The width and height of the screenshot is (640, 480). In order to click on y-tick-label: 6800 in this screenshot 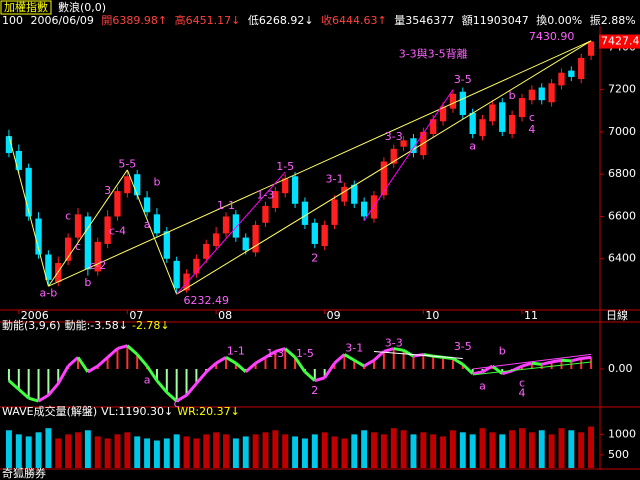, I will do `click(622, 173)`.